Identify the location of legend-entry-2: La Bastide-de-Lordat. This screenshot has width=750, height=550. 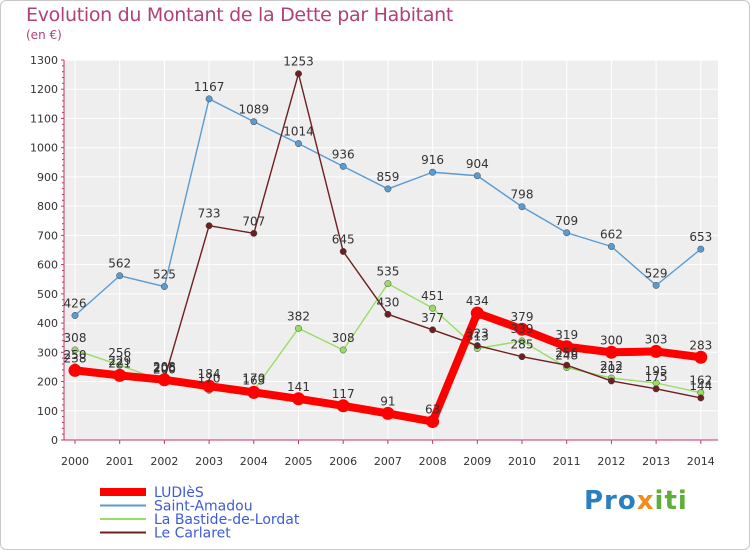
(227, 520).